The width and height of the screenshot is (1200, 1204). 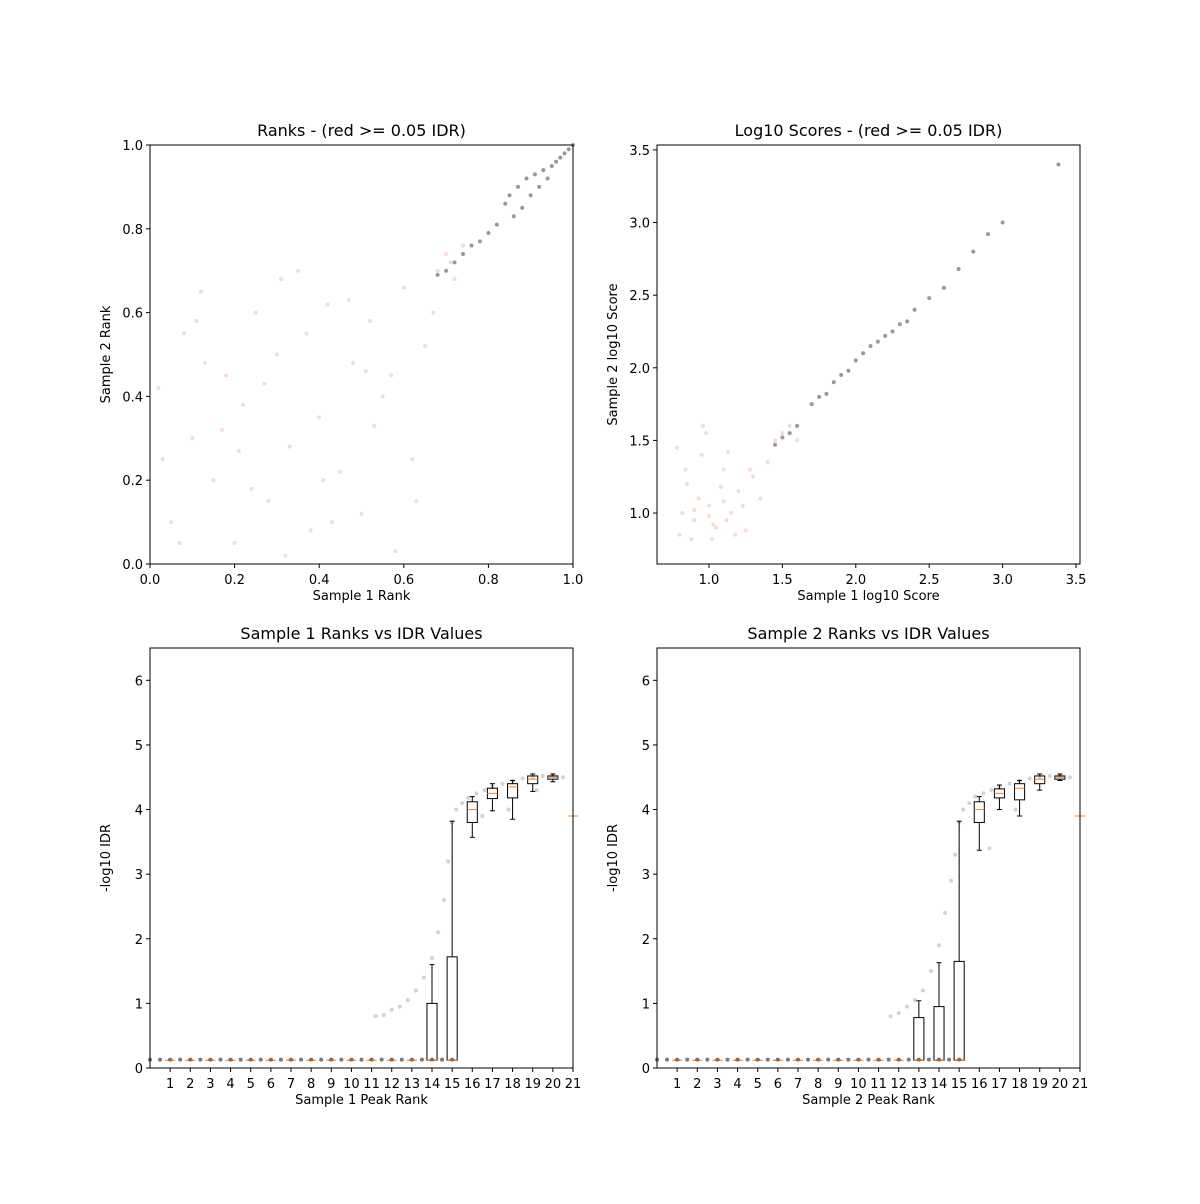 What do you see at coordinates (371, 1084) in the screenshot?
I see `x-tick-label: 11` at bounding box center [371, 1084].